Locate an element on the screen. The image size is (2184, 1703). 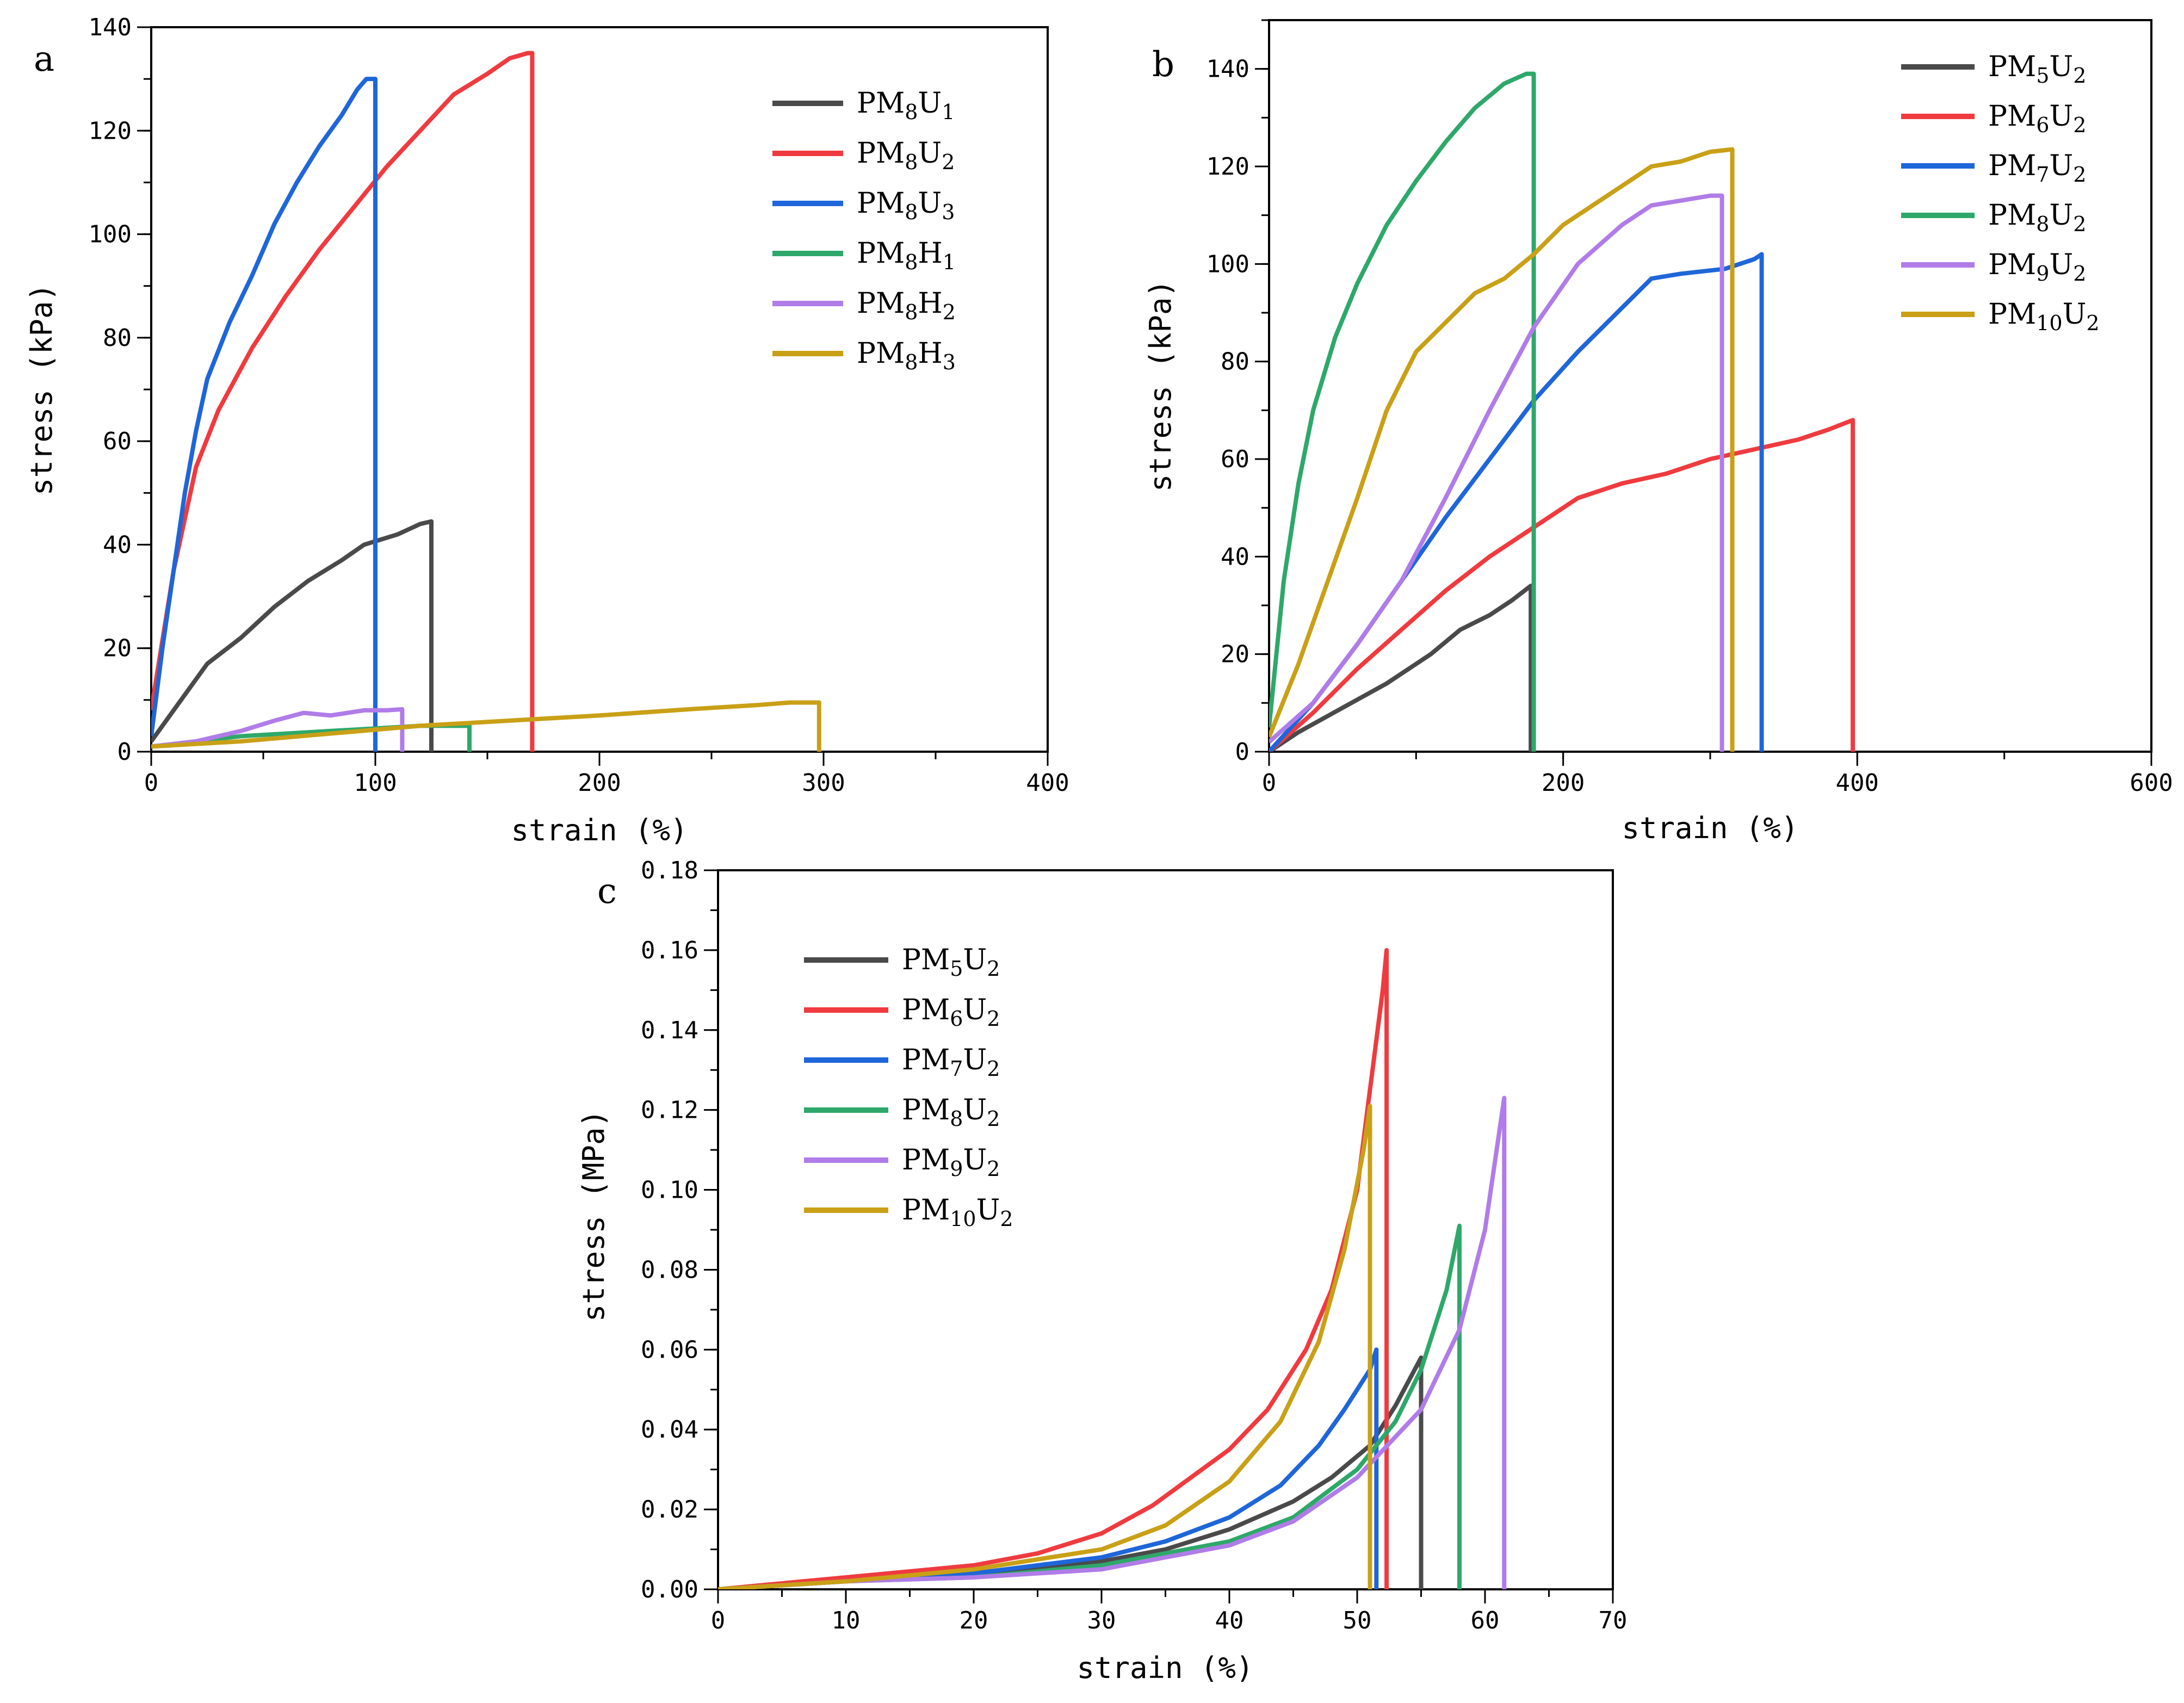
legend-label-pm8h3: PM8H3 is located at coordinates (906, 356).